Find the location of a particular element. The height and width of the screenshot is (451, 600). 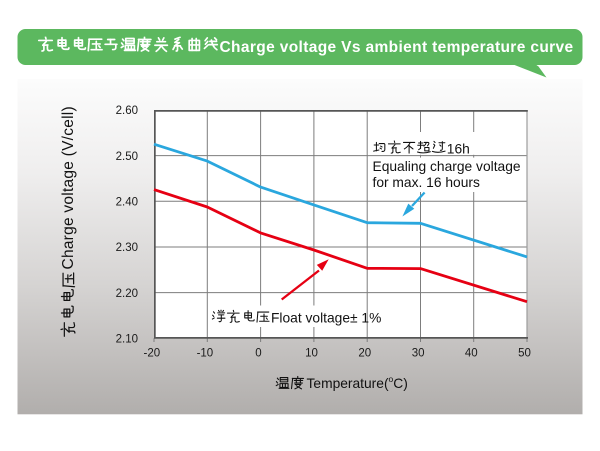

svg-text: 2.60 is located at coordinates (127, 111).